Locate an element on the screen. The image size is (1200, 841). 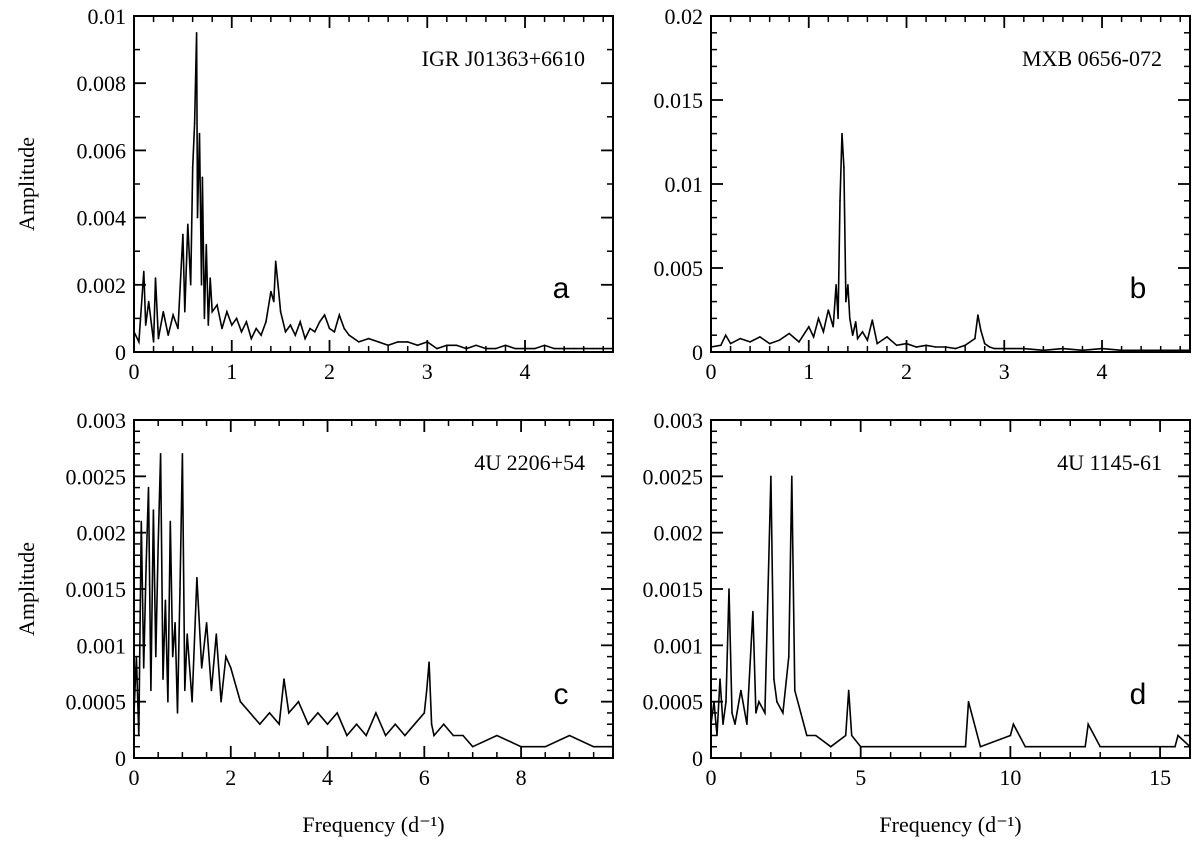
y-tick-label: 0.0025 is located at coordinates (673, 476).